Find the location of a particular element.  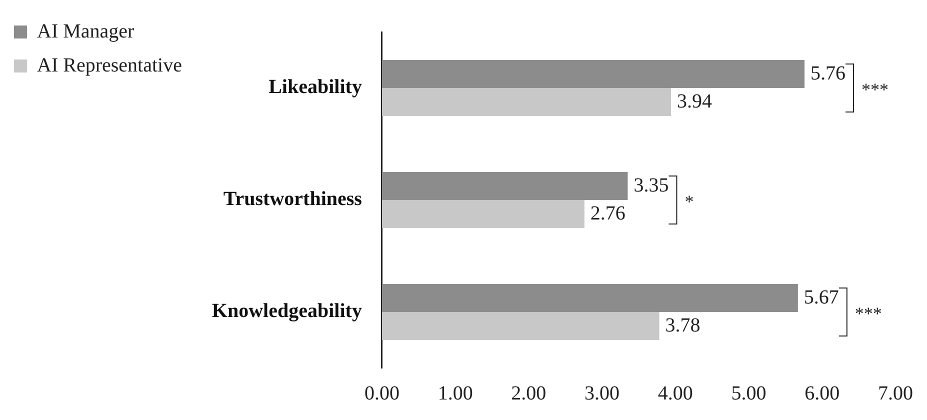

data-label: 3.35 is located at coordinates (651, 185).